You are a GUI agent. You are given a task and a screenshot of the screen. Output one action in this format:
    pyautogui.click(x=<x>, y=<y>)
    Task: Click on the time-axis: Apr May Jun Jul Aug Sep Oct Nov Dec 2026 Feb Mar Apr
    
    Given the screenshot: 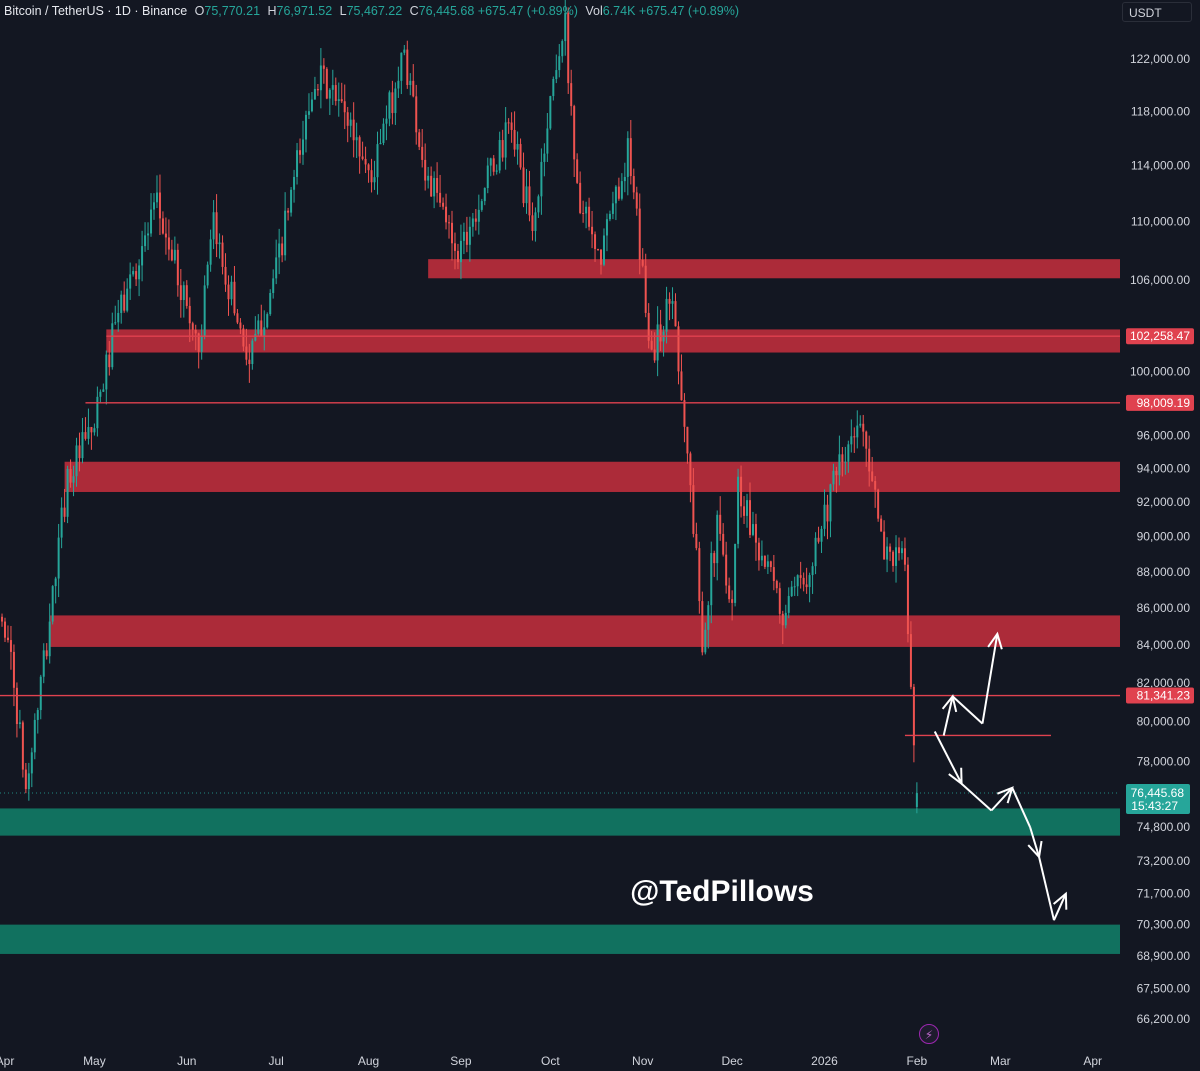 What is the action you would take?
    pyautogui.click(x=551, y=1061)
    